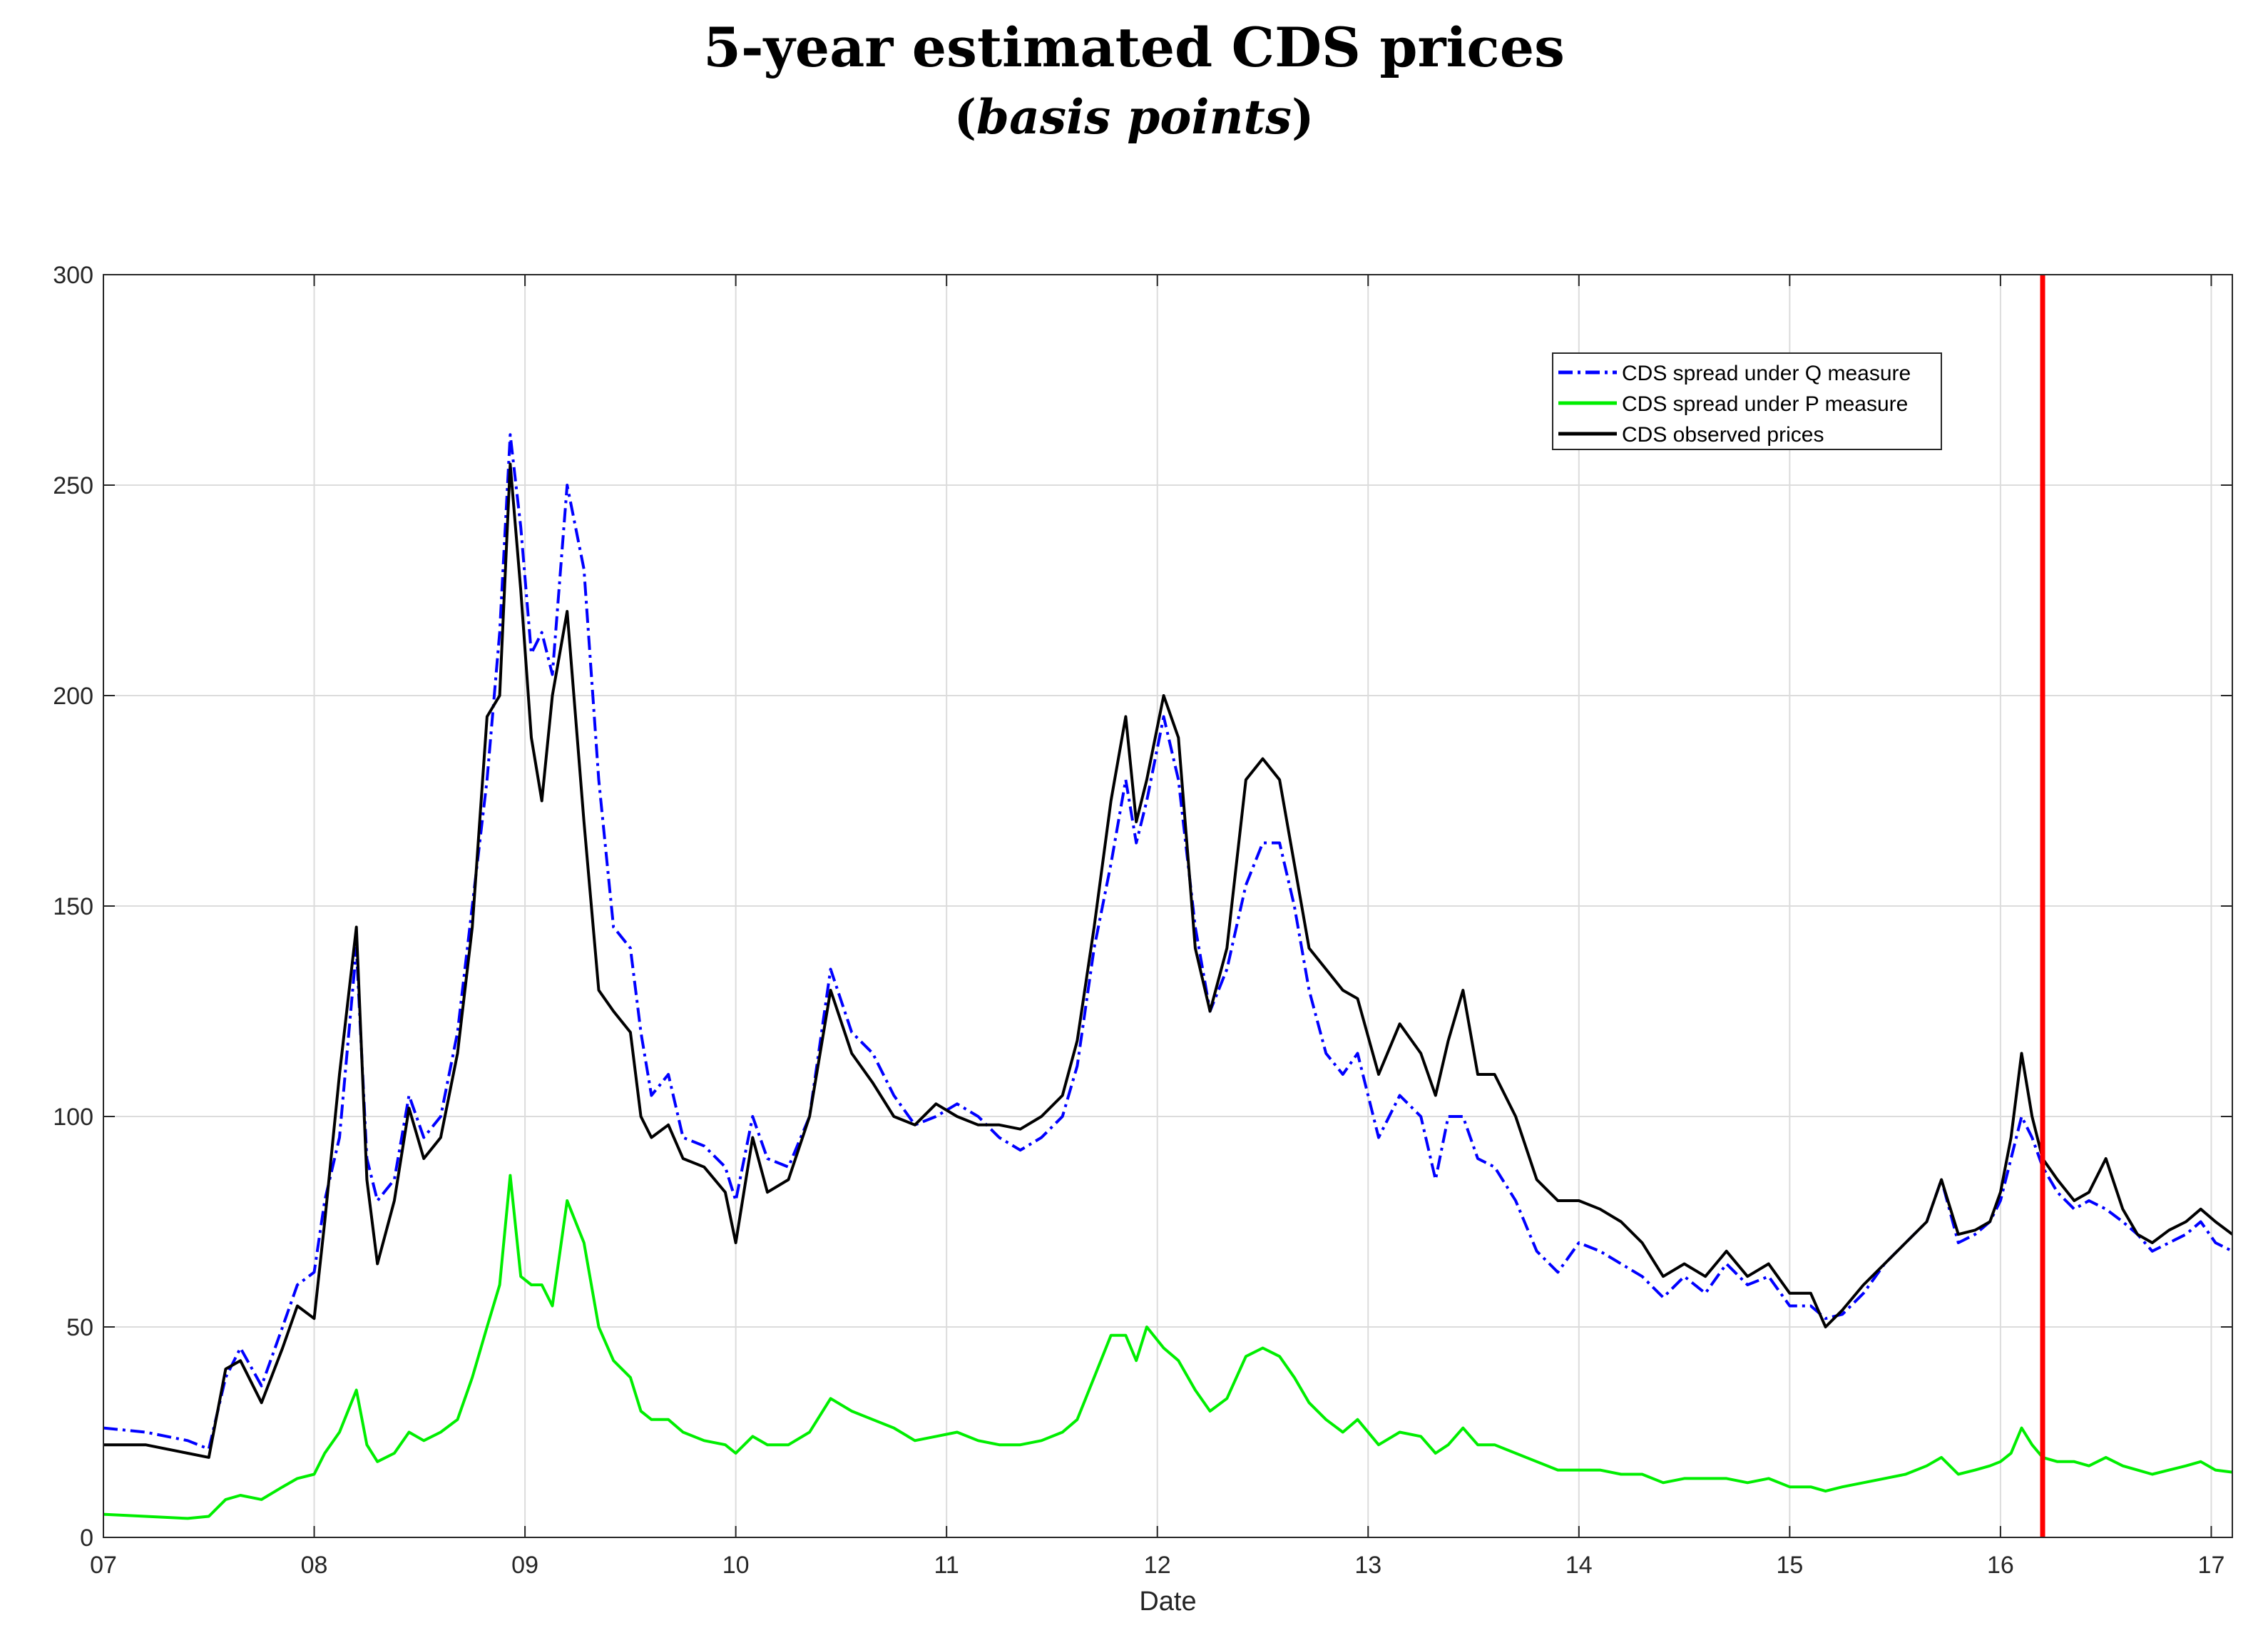 The image size is (2268, 1628). What do you see at coordinates (2211, 1565) in the screenshot?
I see `x-tick-label: 17` at bounding box center [2211, 1565].